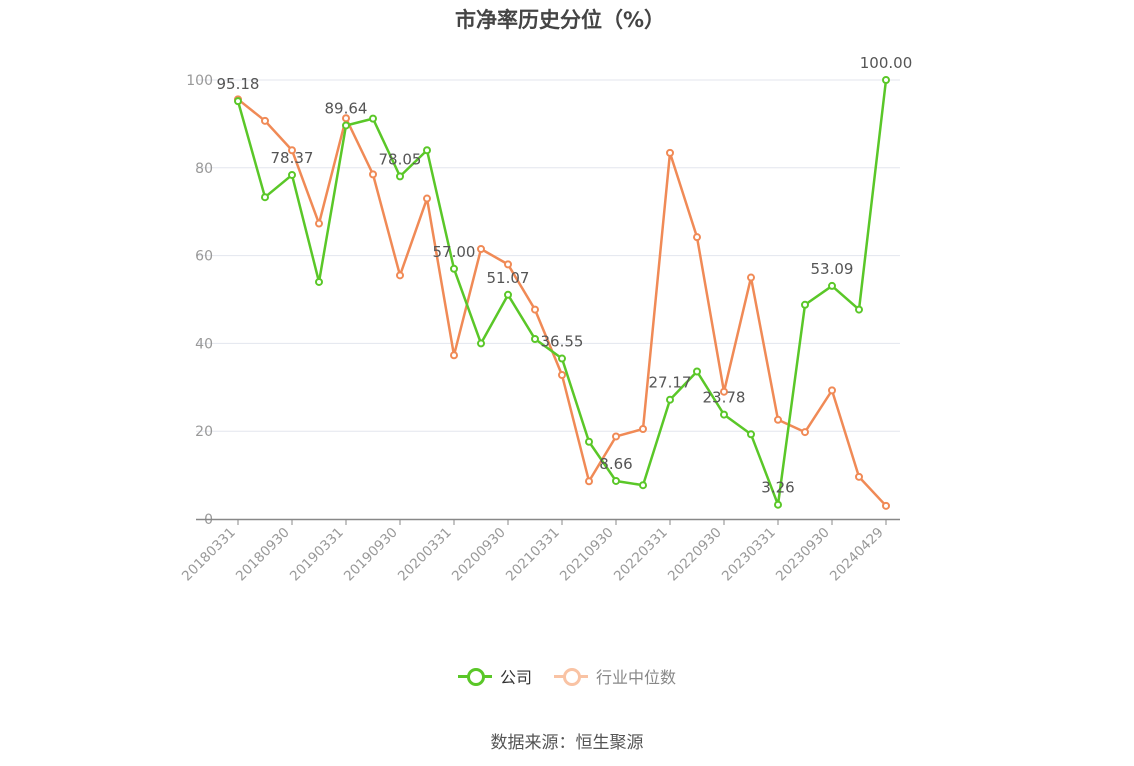 The width and height of the screenshot is (1134, 766). What do you see at coordinates (292, 158) in the screenshot?
I see `data-label-20180930: 78.37` at bounding box center [292, 158].